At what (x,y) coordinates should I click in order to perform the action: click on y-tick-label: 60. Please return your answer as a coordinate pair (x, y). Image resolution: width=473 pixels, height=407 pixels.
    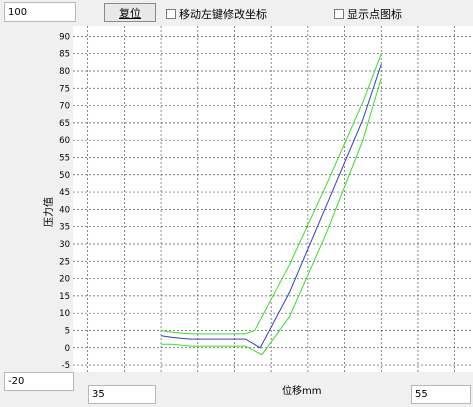
    Looking at the image, I should click on (64, 141).